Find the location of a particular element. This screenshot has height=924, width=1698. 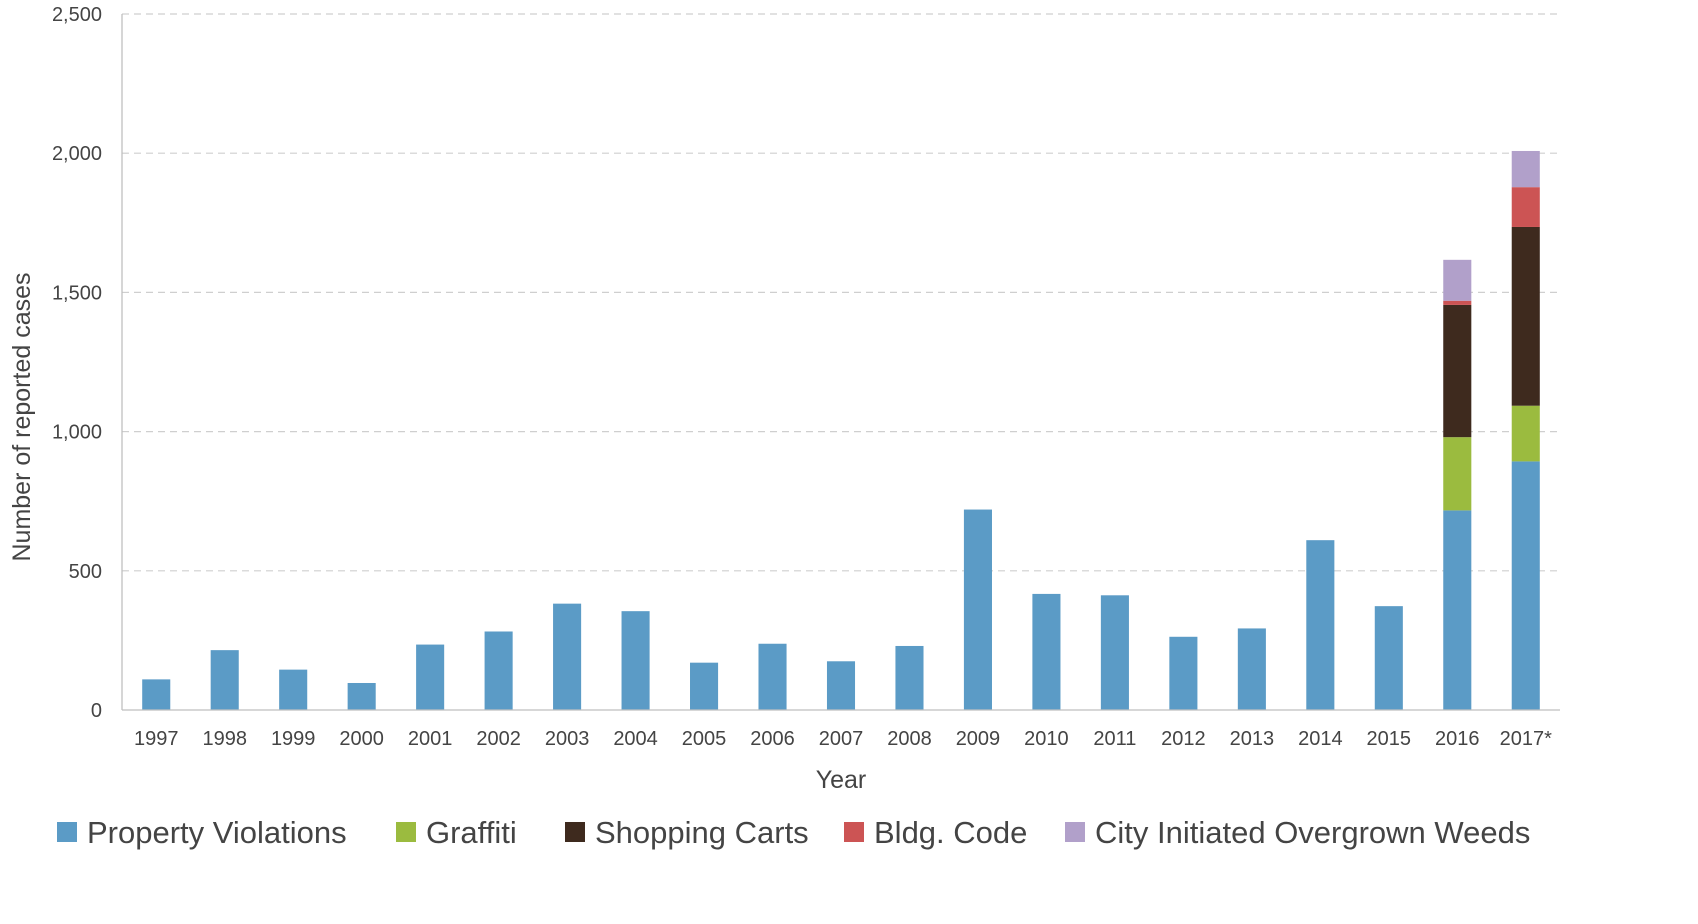

y-tick-label: 2,000 is located at coordinates (77, 154).